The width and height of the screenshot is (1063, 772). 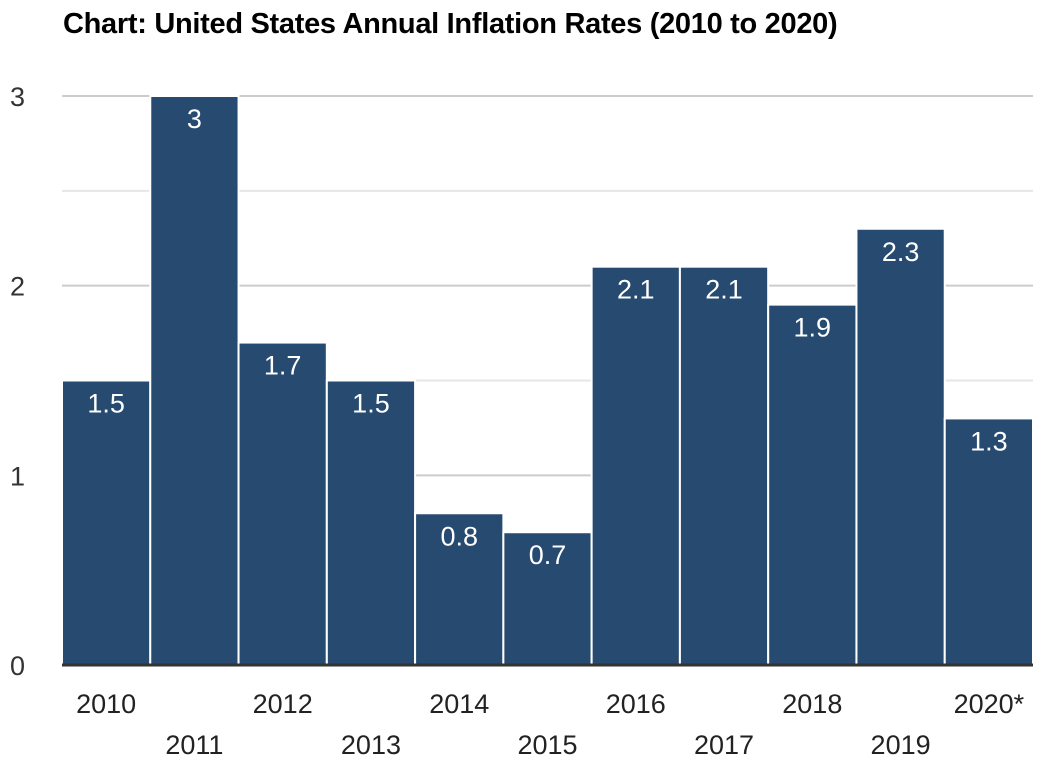 What do you see at coordinates (283, 366) in the screenshot?
I see `data-label: 1.7` at bounding box center [283, 366].